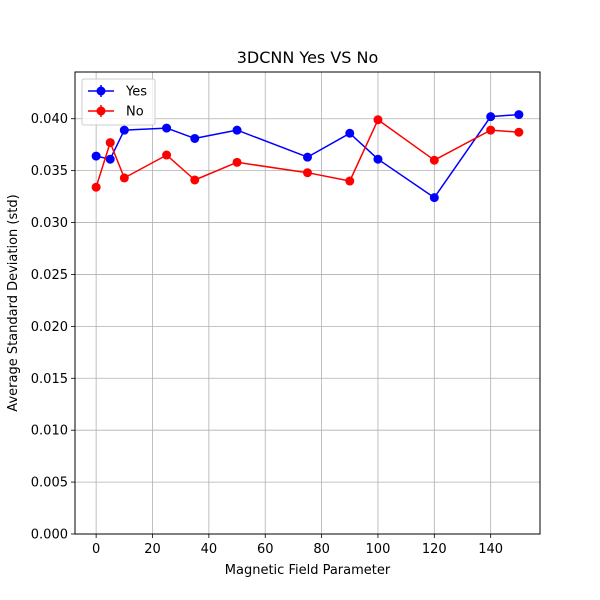 The width and height of the screenshot is (600, 600). What do you see at coordinates (49, 431) in the screenshot?
I see `y-tick-label: 0.010` at bounding box center [49, 431].